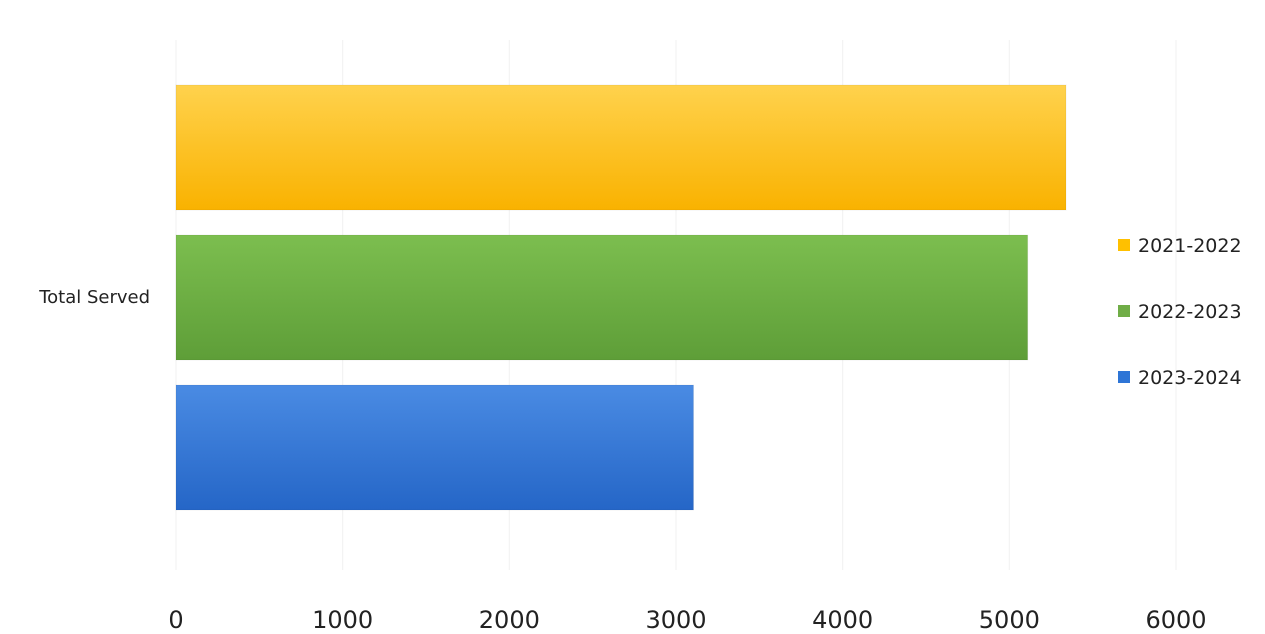 This screenshot has width=1265, height=634. What do you see at coordinates (435, 447) in the screenshot?
I see `bar-2023-2024` at bounding box center [435, 447].